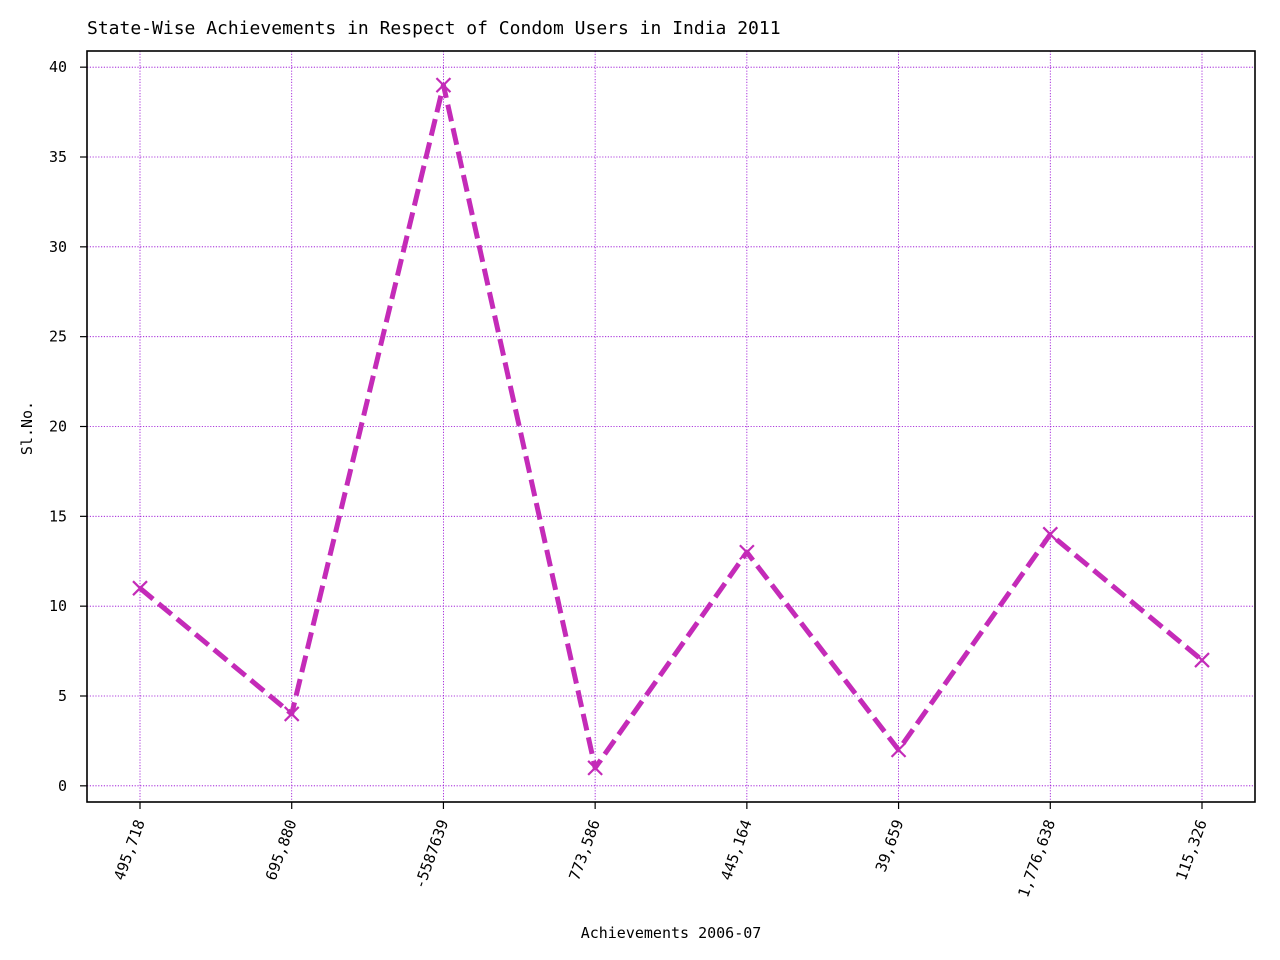 The width and height of the screenshot is (1280, 960). I want to click on y-tick-label: 10, so click(58, 606).